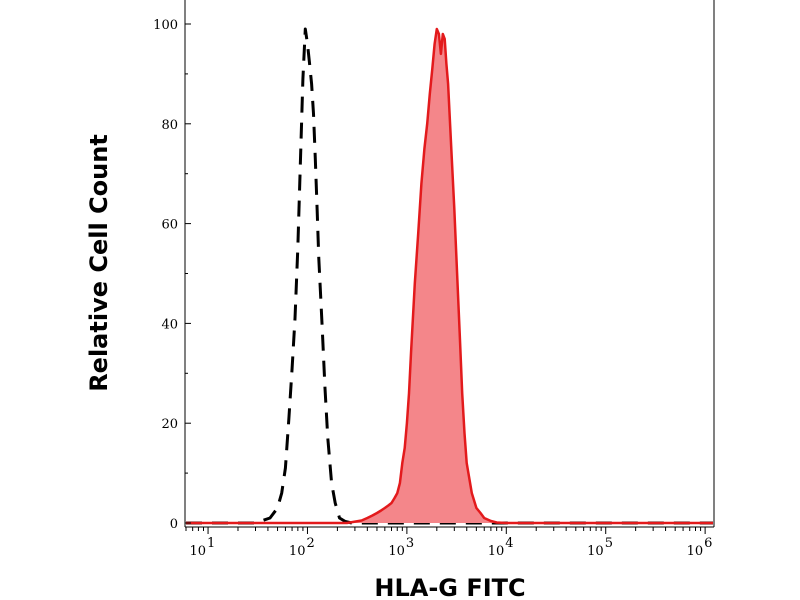  What do you see at coordinates (165, 25) in the screenshot?
I see `y-tick-label: 100` at bounding box center [165, 25].